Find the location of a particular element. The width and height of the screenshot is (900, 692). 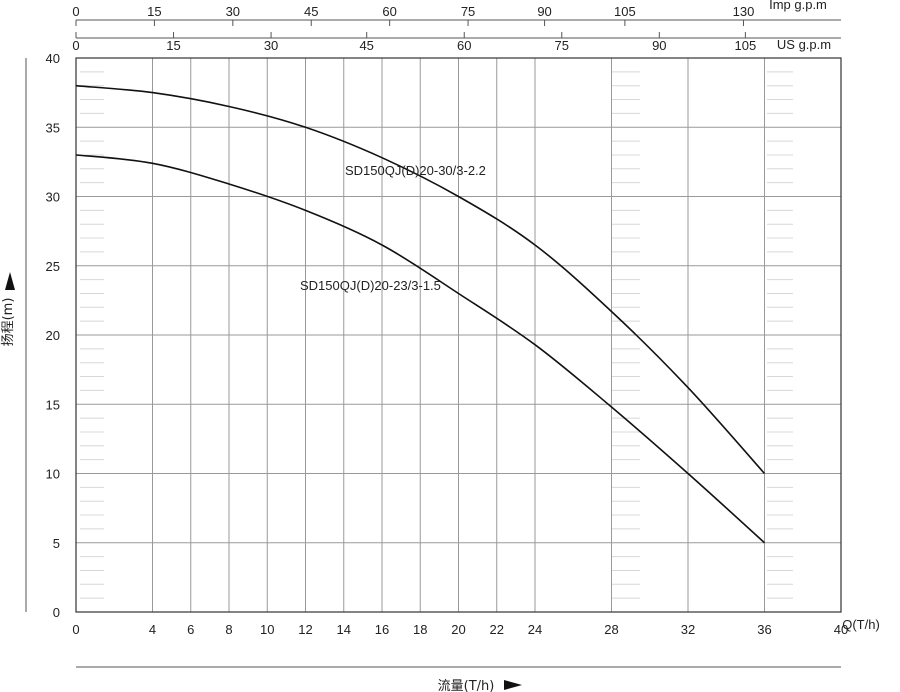

imp-tick-label: 105 is located at coordinates (625, 11).